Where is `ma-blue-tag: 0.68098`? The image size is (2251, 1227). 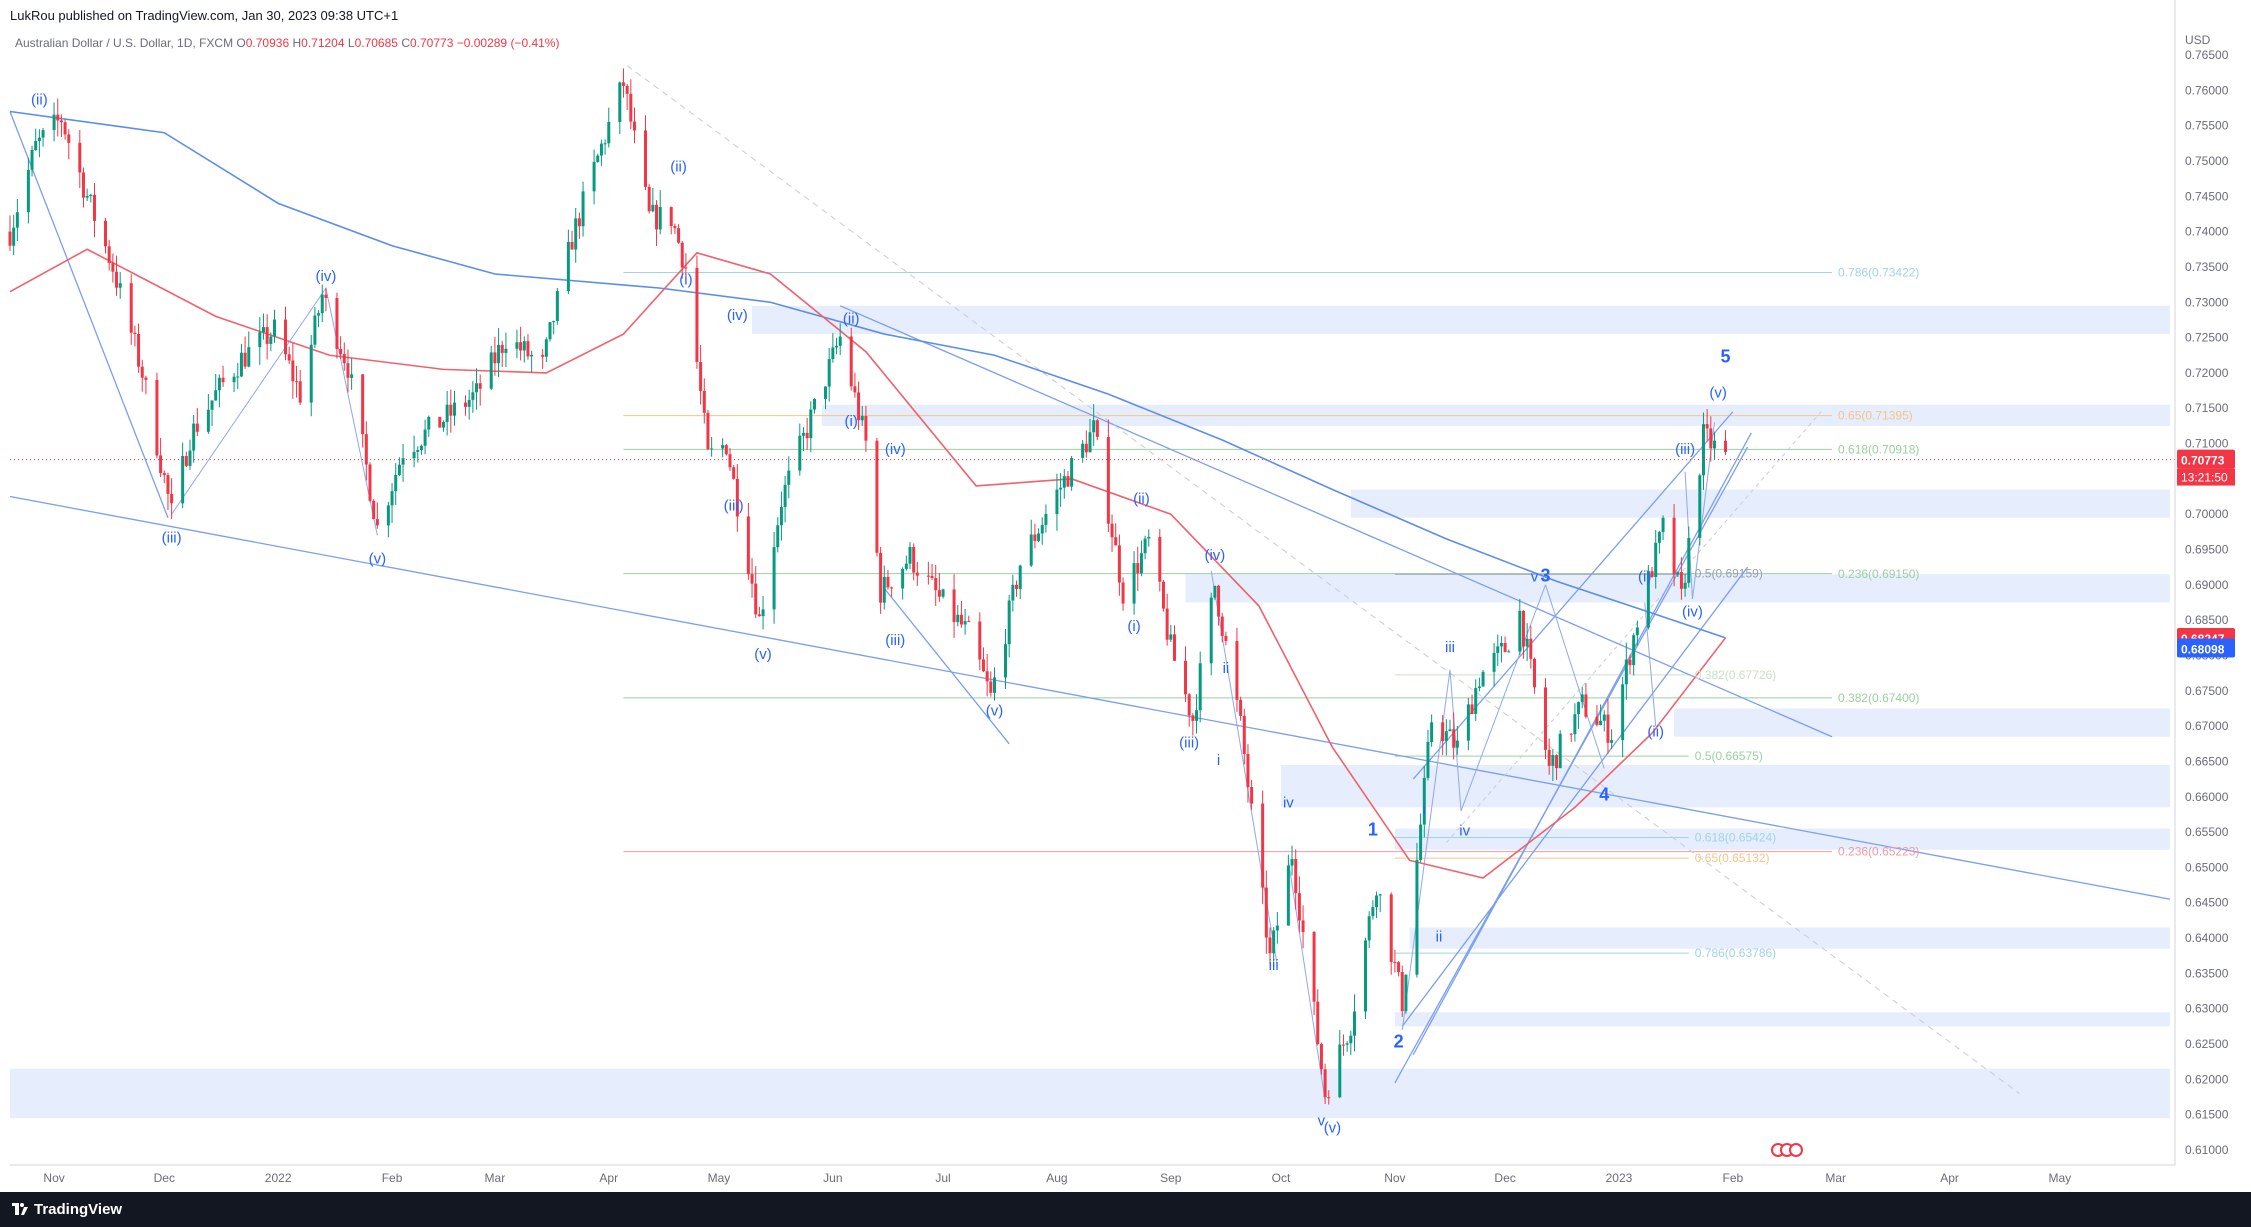 ma-blue-tag: 0.68098 is located at coordinates (2203, 650).